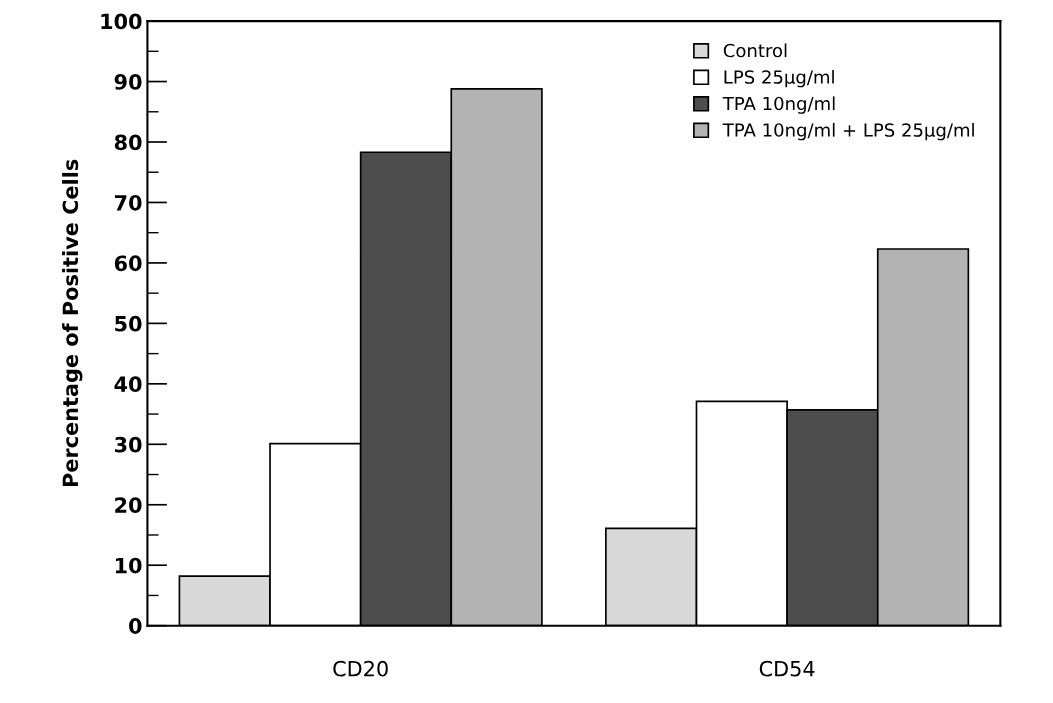 The width and height of the screenshot is (1053, 703). What do you see at coordinates (135, 626) in the screenshot?
I see `y-tick-label: 0` at bounding box center [135, 626].